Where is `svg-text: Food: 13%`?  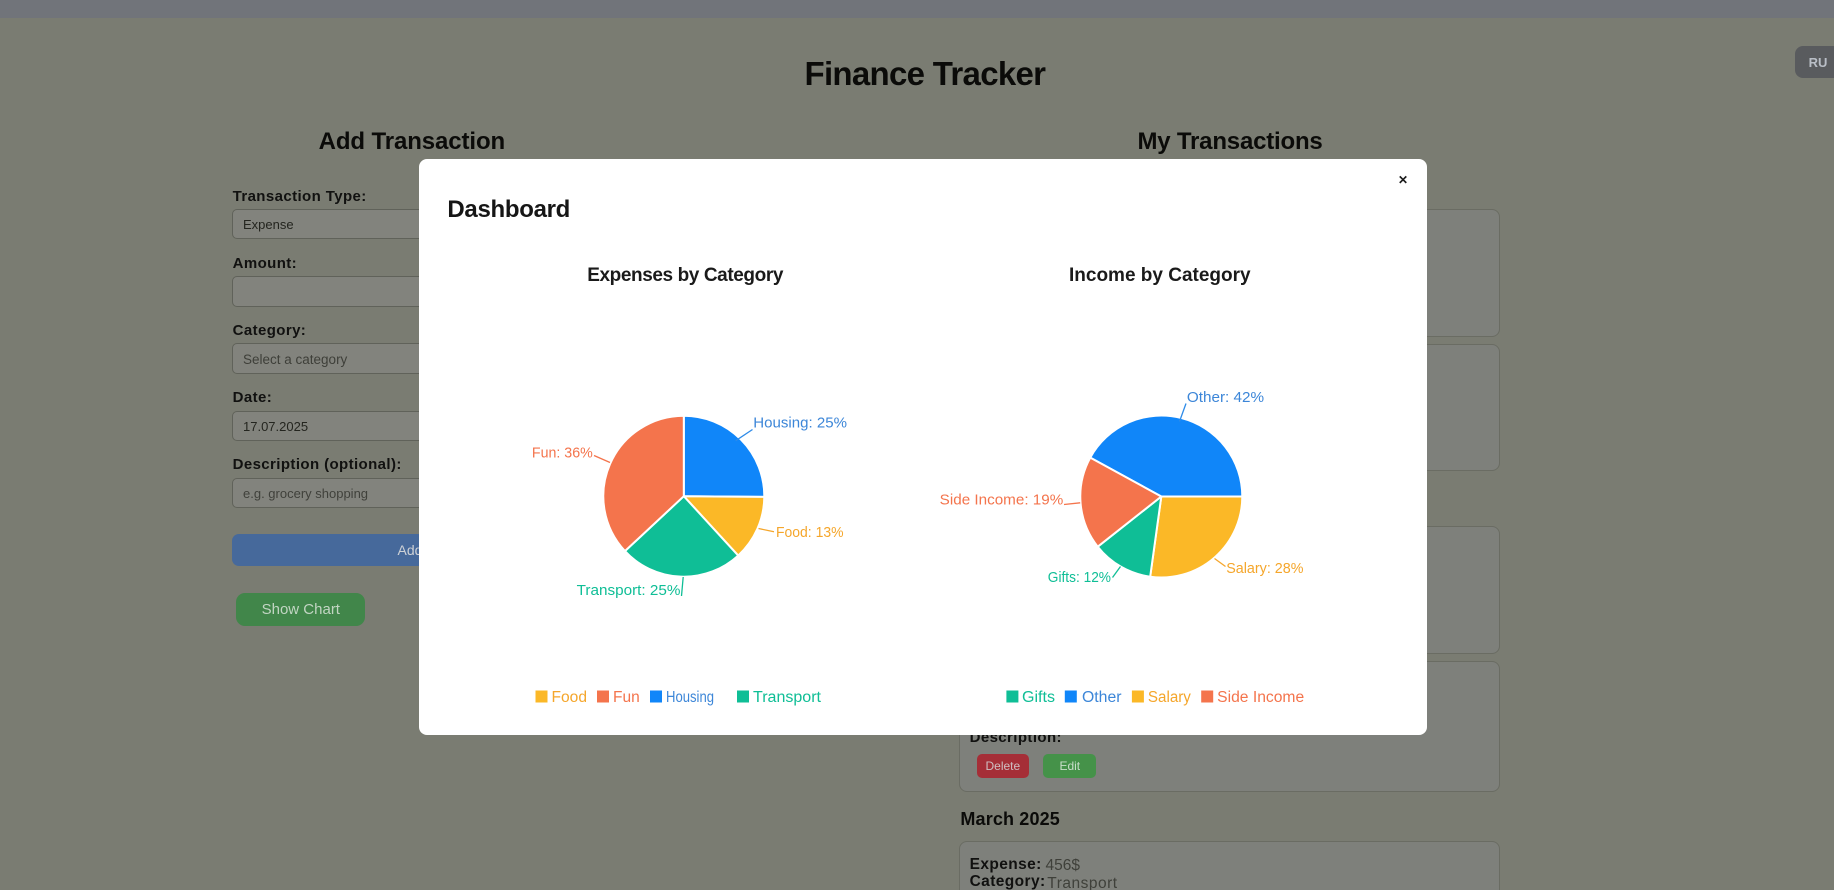
svg-text: Food: 13% is located at coordinates (810, 532).